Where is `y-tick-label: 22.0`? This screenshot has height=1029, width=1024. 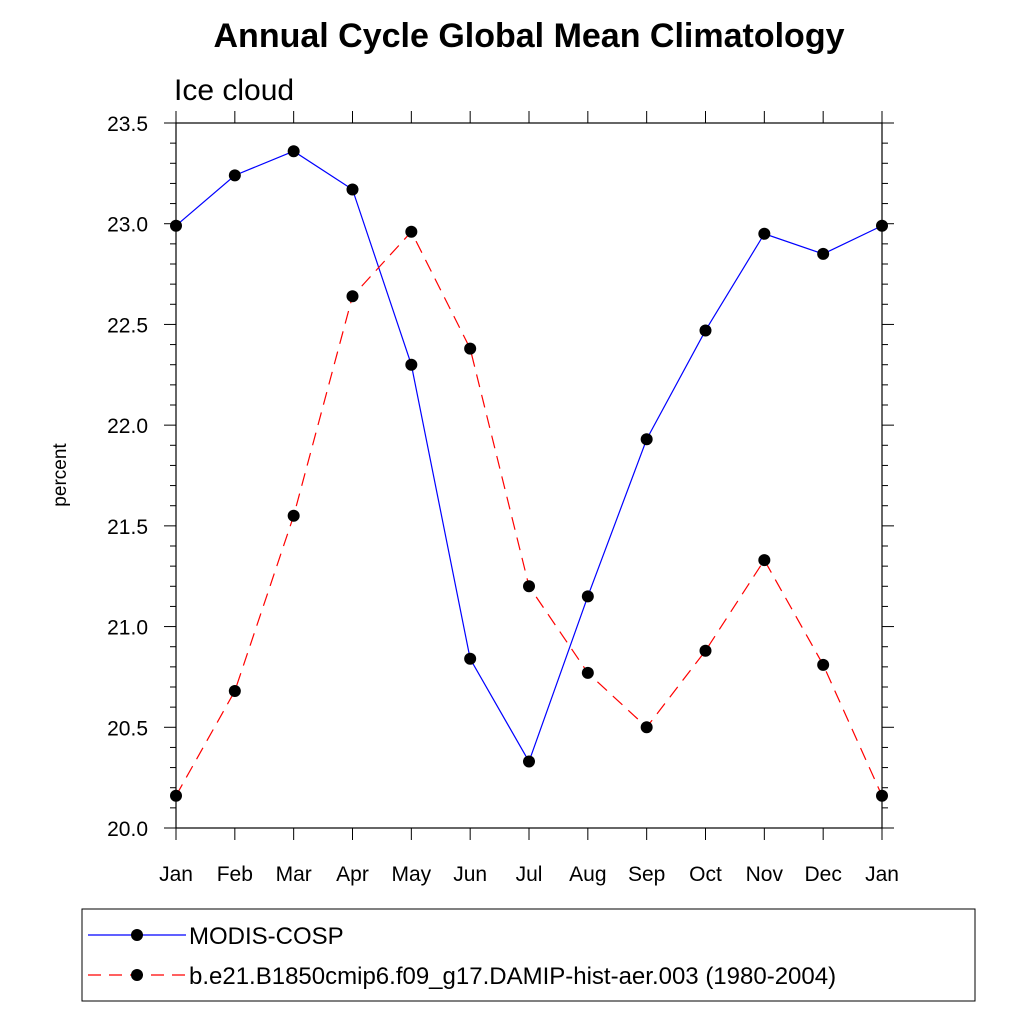
y-tick-label: 22.0 is located at coordinates (127, 426).